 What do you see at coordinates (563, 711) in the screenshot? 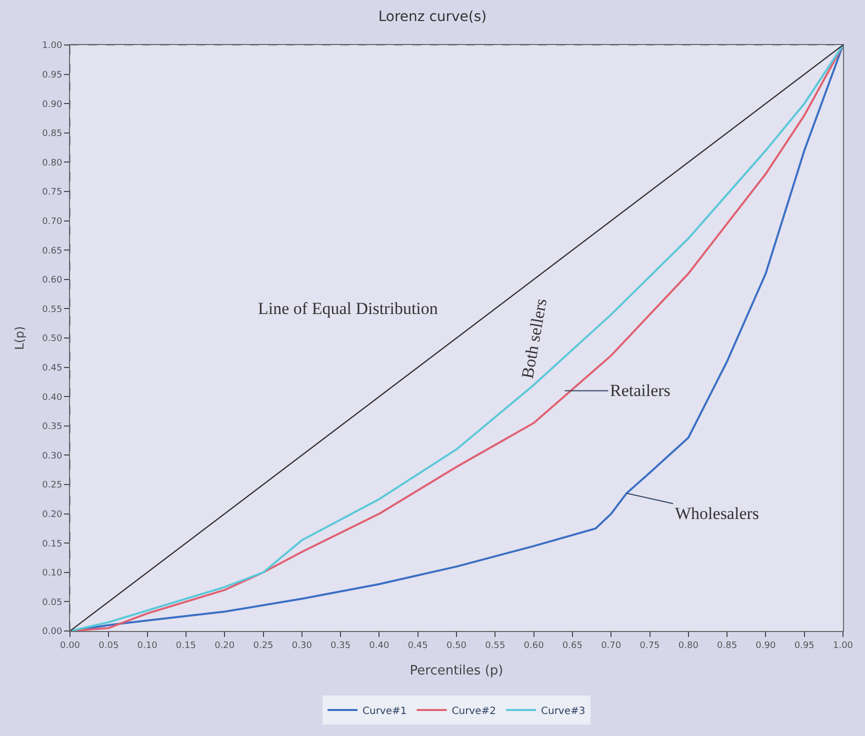
I see `legend-label: Curve#3` at bounding box center [563, 711].